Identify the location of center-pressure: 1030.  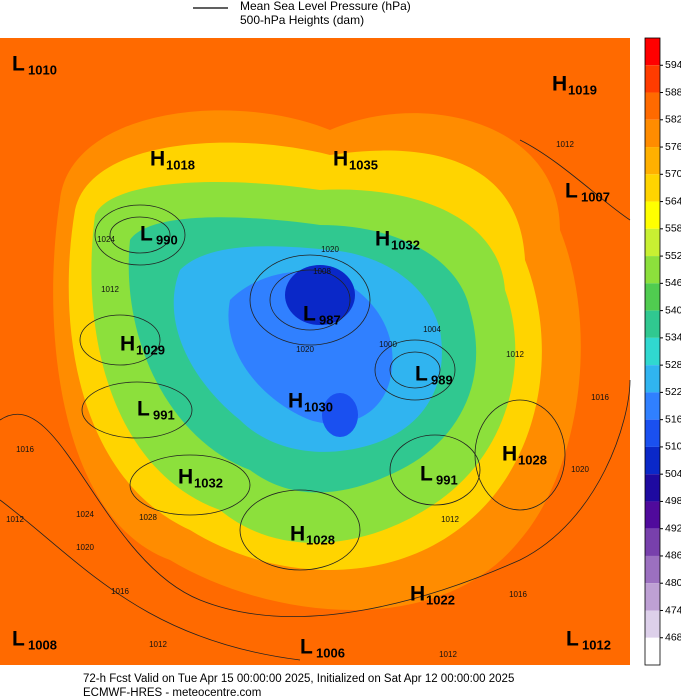
(318, 406).